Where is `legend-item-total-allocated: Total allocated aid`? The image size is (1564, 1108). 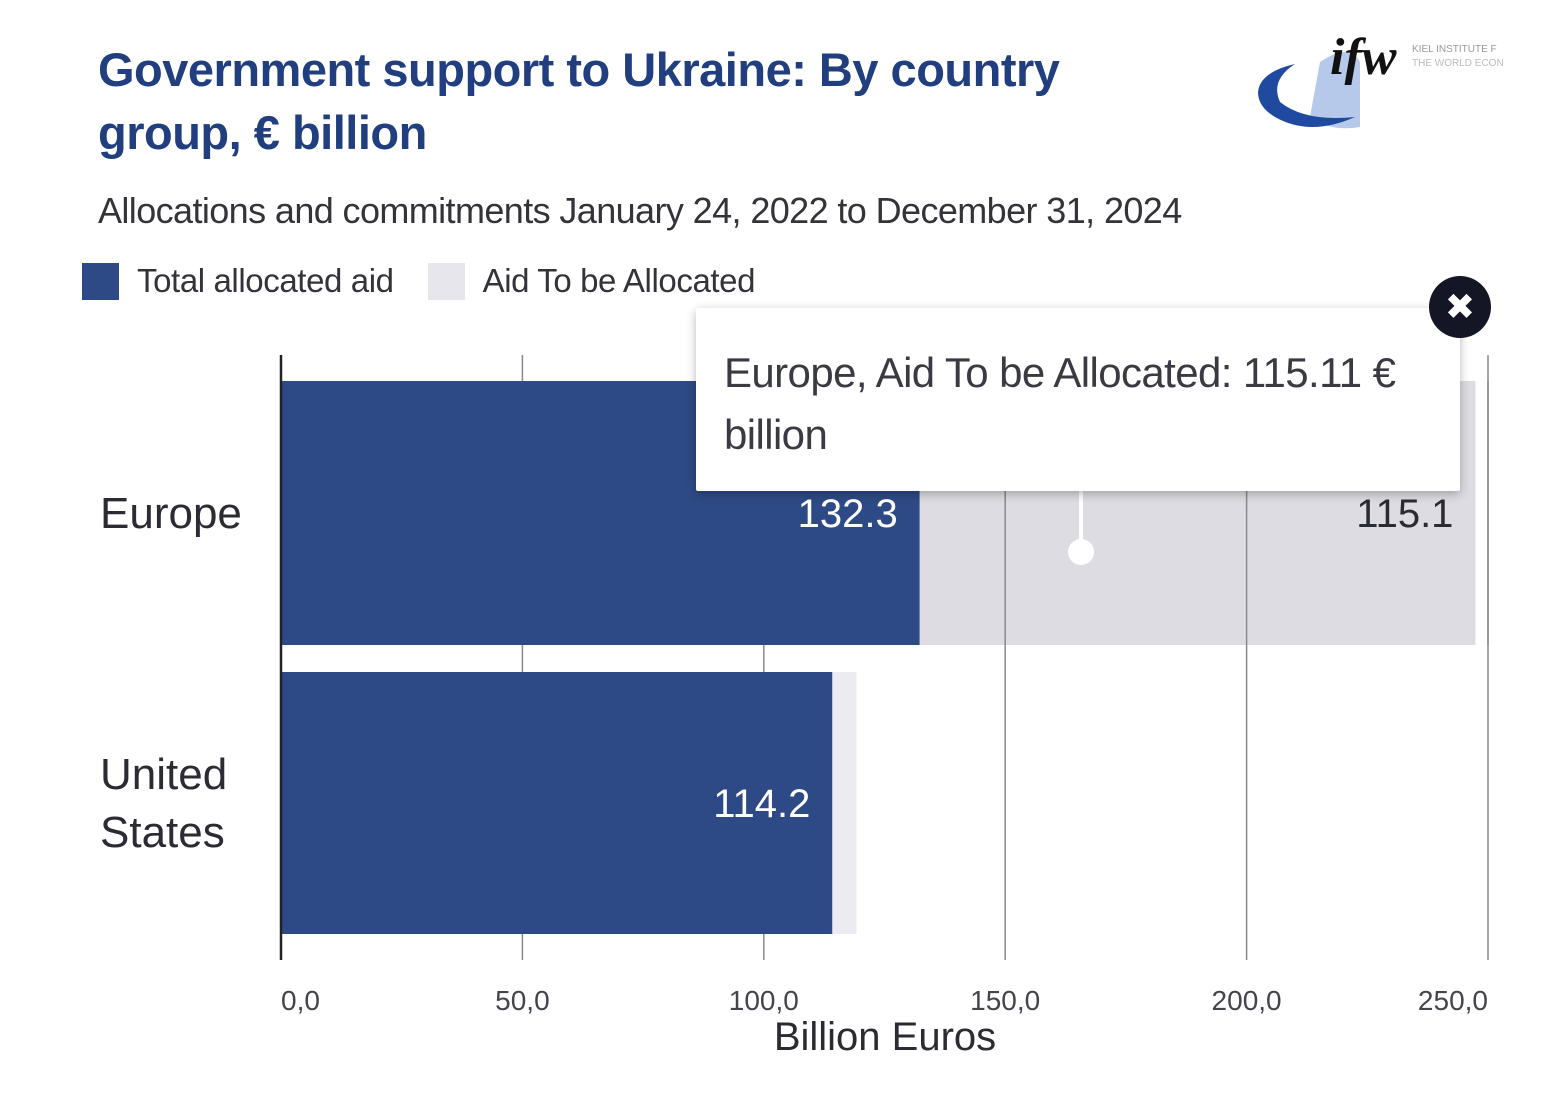
legend-item-total-allocated: Total allocated aid is located at coordinates (238, 281).